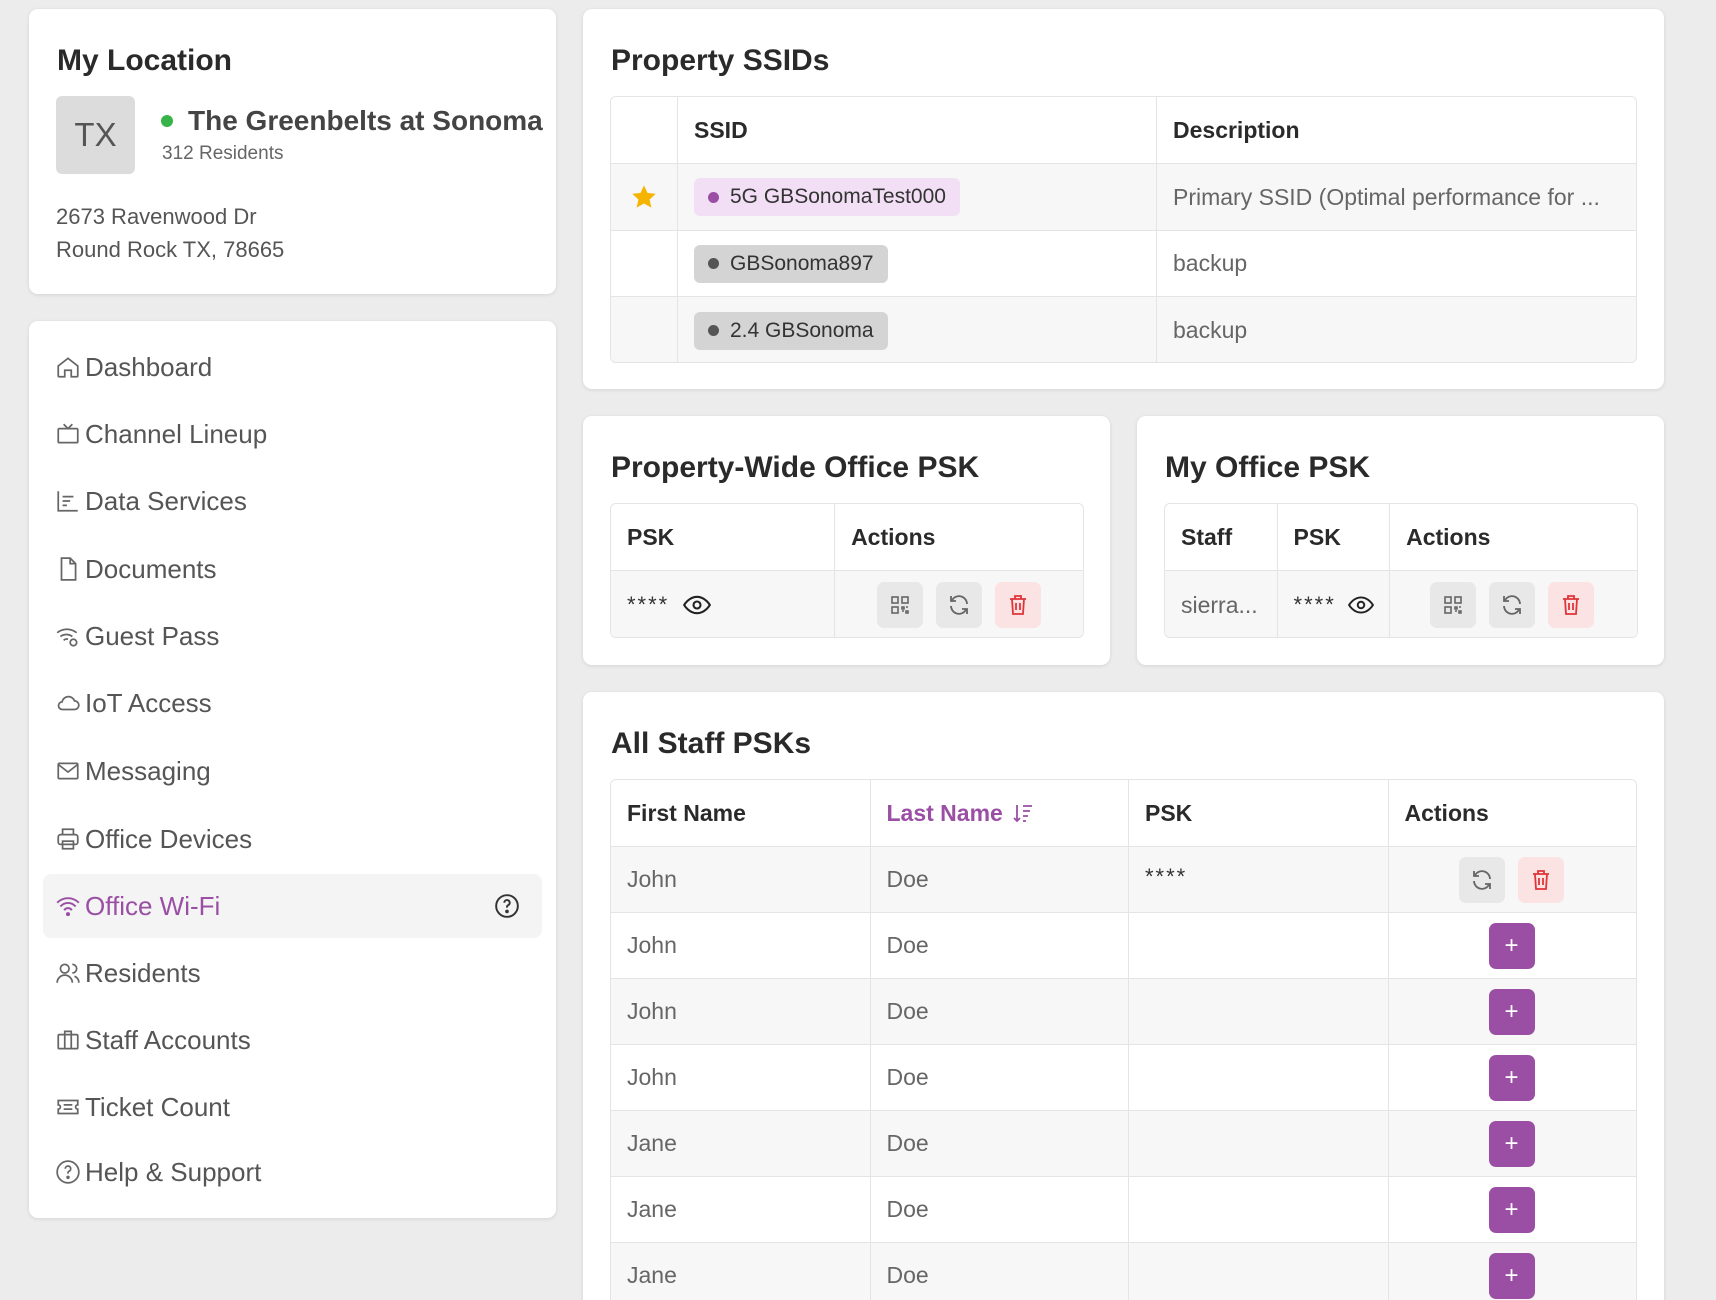 This screenshot has height=1300, width=1716. Describe the element at coordinates (802, 330) in the screenshot. I see `ssid-name: 2.4 GBSonoma` at that location.